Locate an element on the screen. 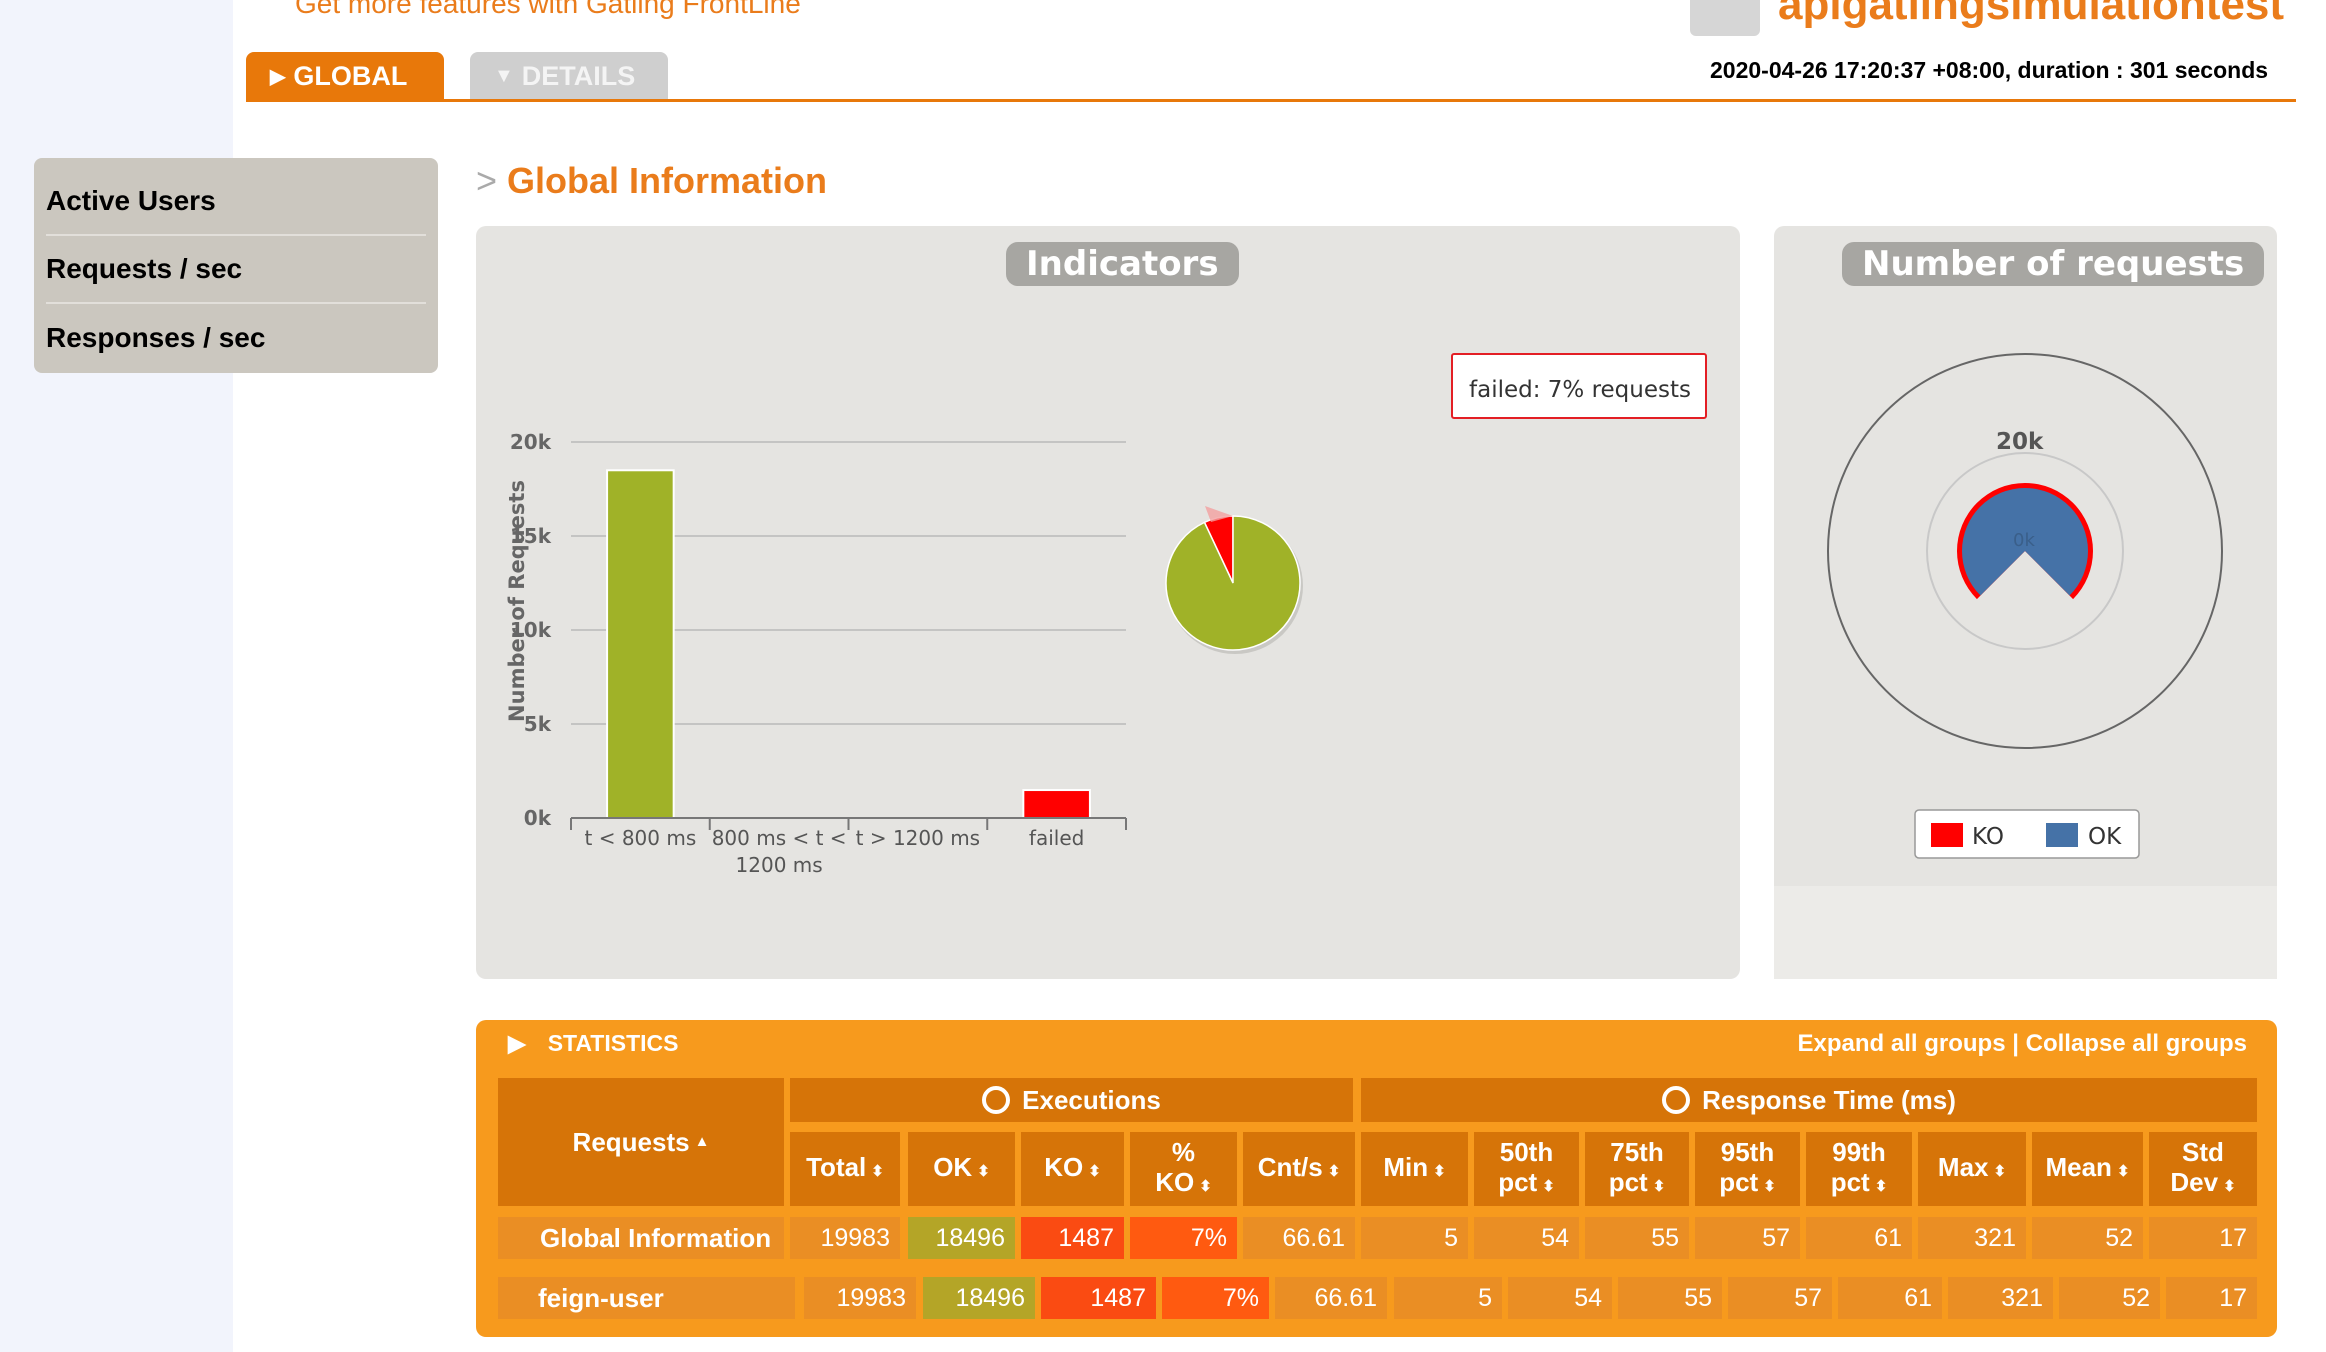 The width and height of the screenshot is (2326, 1352). column-header-10: Max ⬍ is located at coordinates (1972, 1169).